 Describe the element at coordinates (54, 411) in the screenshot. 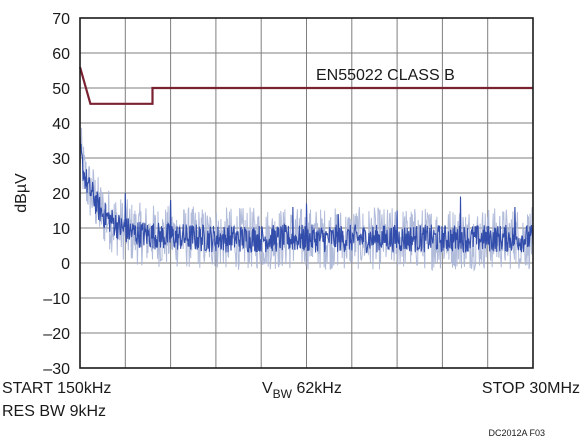

I see `res-bw-label: RES BW 9kHz` at that location.